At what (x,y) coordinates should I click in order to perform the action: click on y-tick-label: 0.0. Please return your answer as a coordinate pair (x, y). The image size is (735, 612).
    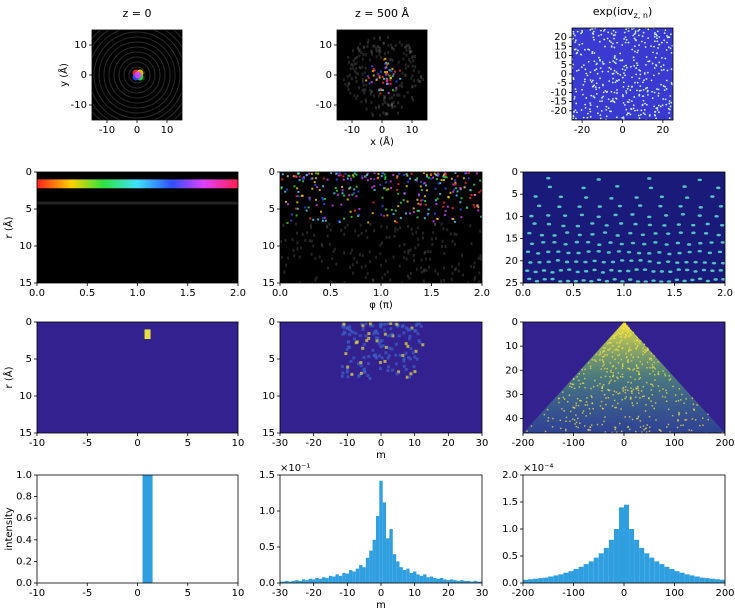
    Looking at the image, I should click on (267, 583).